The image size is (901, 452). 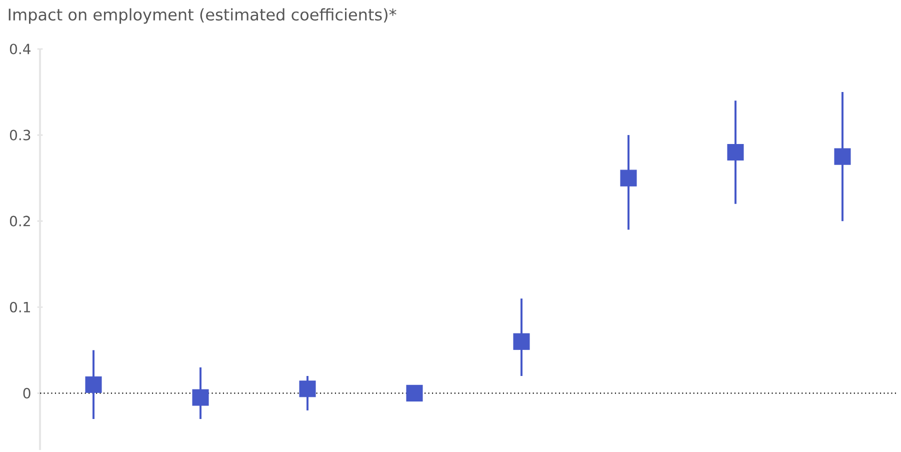 What do you see at coordinates (20, 135) in the screenshot?
I see `y-tick-label: 0.3` at bounding box center [20, 135].